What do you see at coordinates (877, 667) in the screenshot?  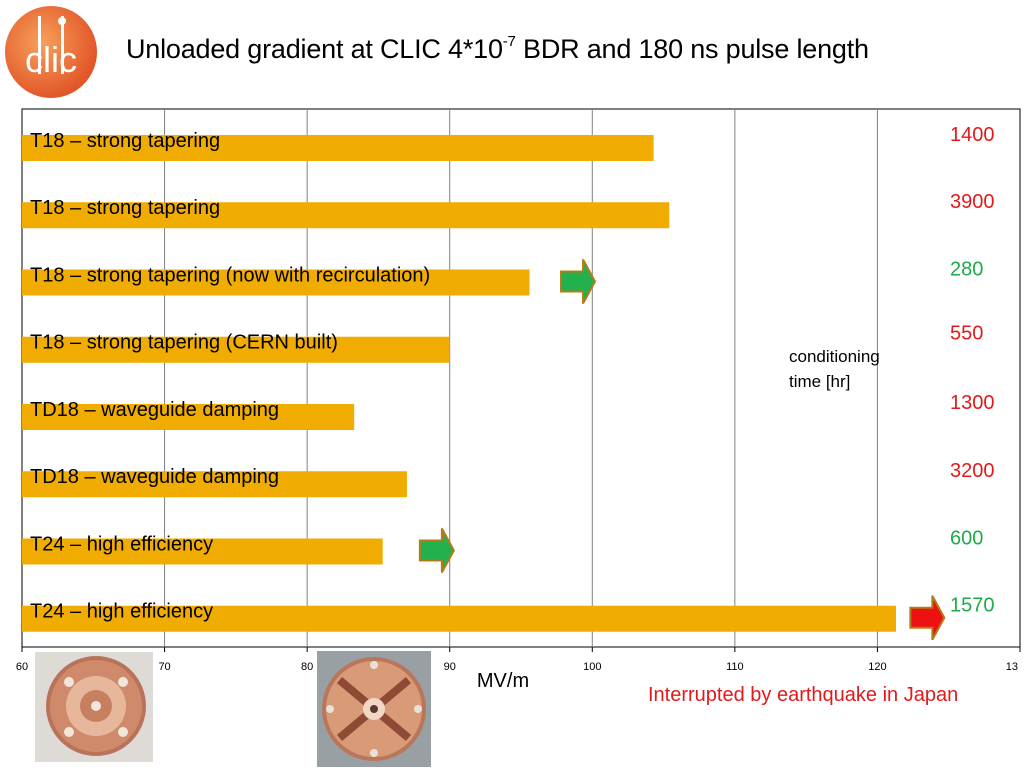 I see `x-tick-label: 120` at bounding box center [877, 667].